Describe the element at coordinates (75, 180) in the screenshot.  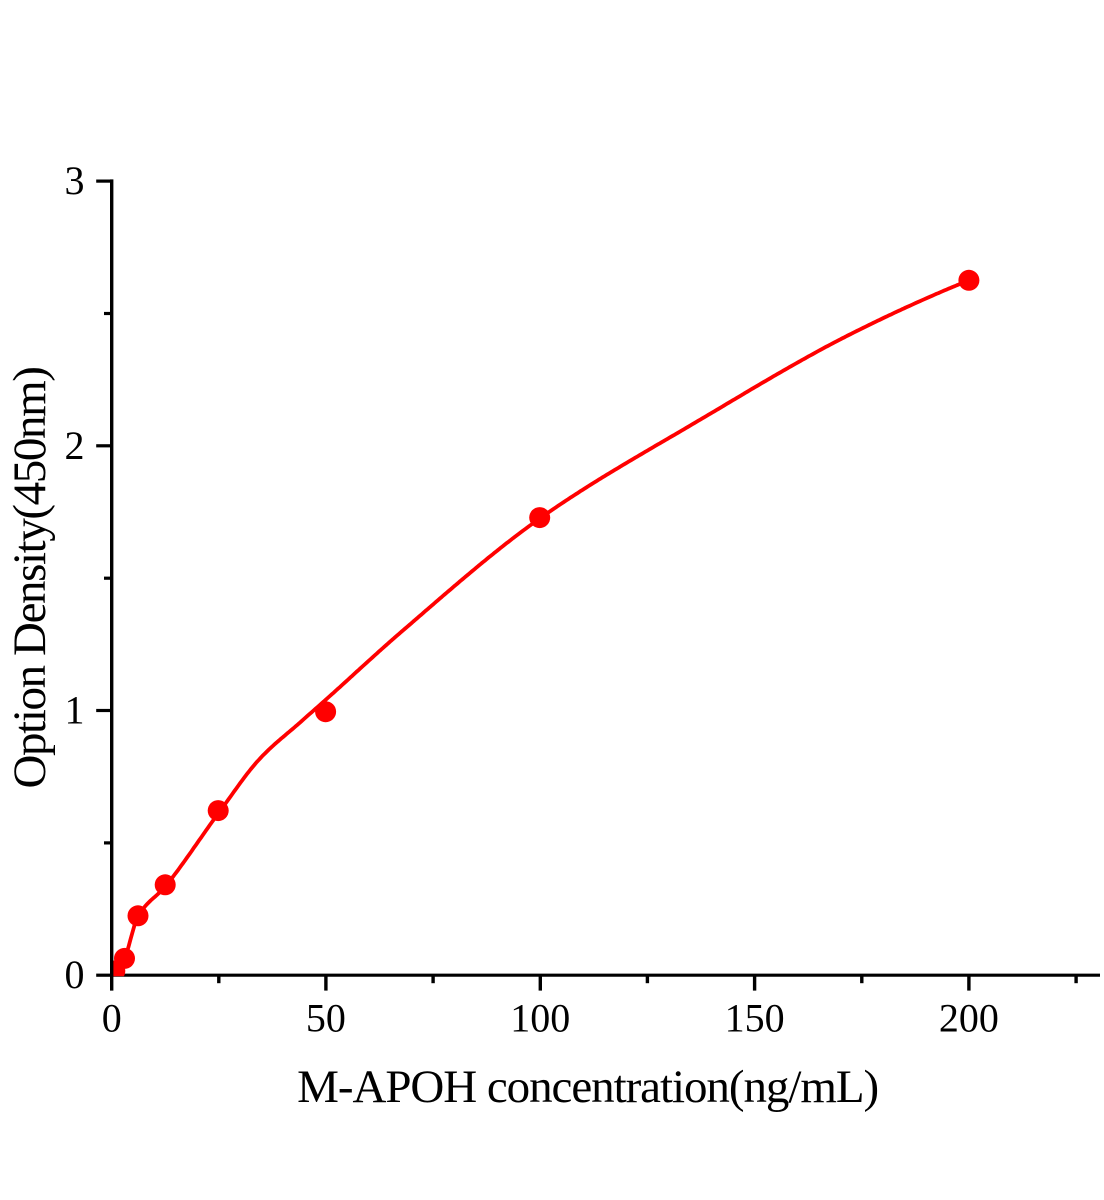
I see `svg-text: 3` at that location.